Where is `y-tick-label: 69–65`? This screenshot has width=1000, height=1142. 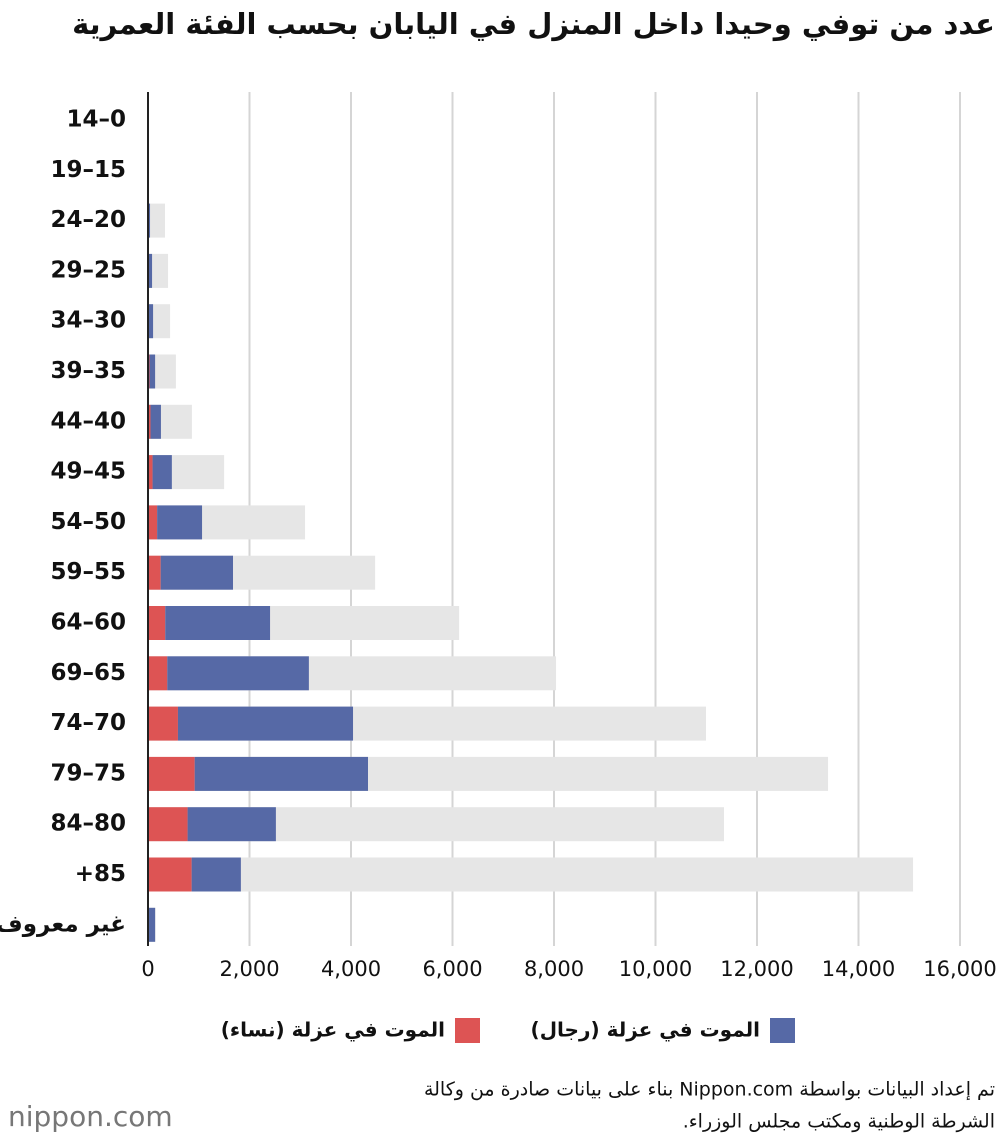
y-tick-label: 69–65 is located at coordinates (88, 673).